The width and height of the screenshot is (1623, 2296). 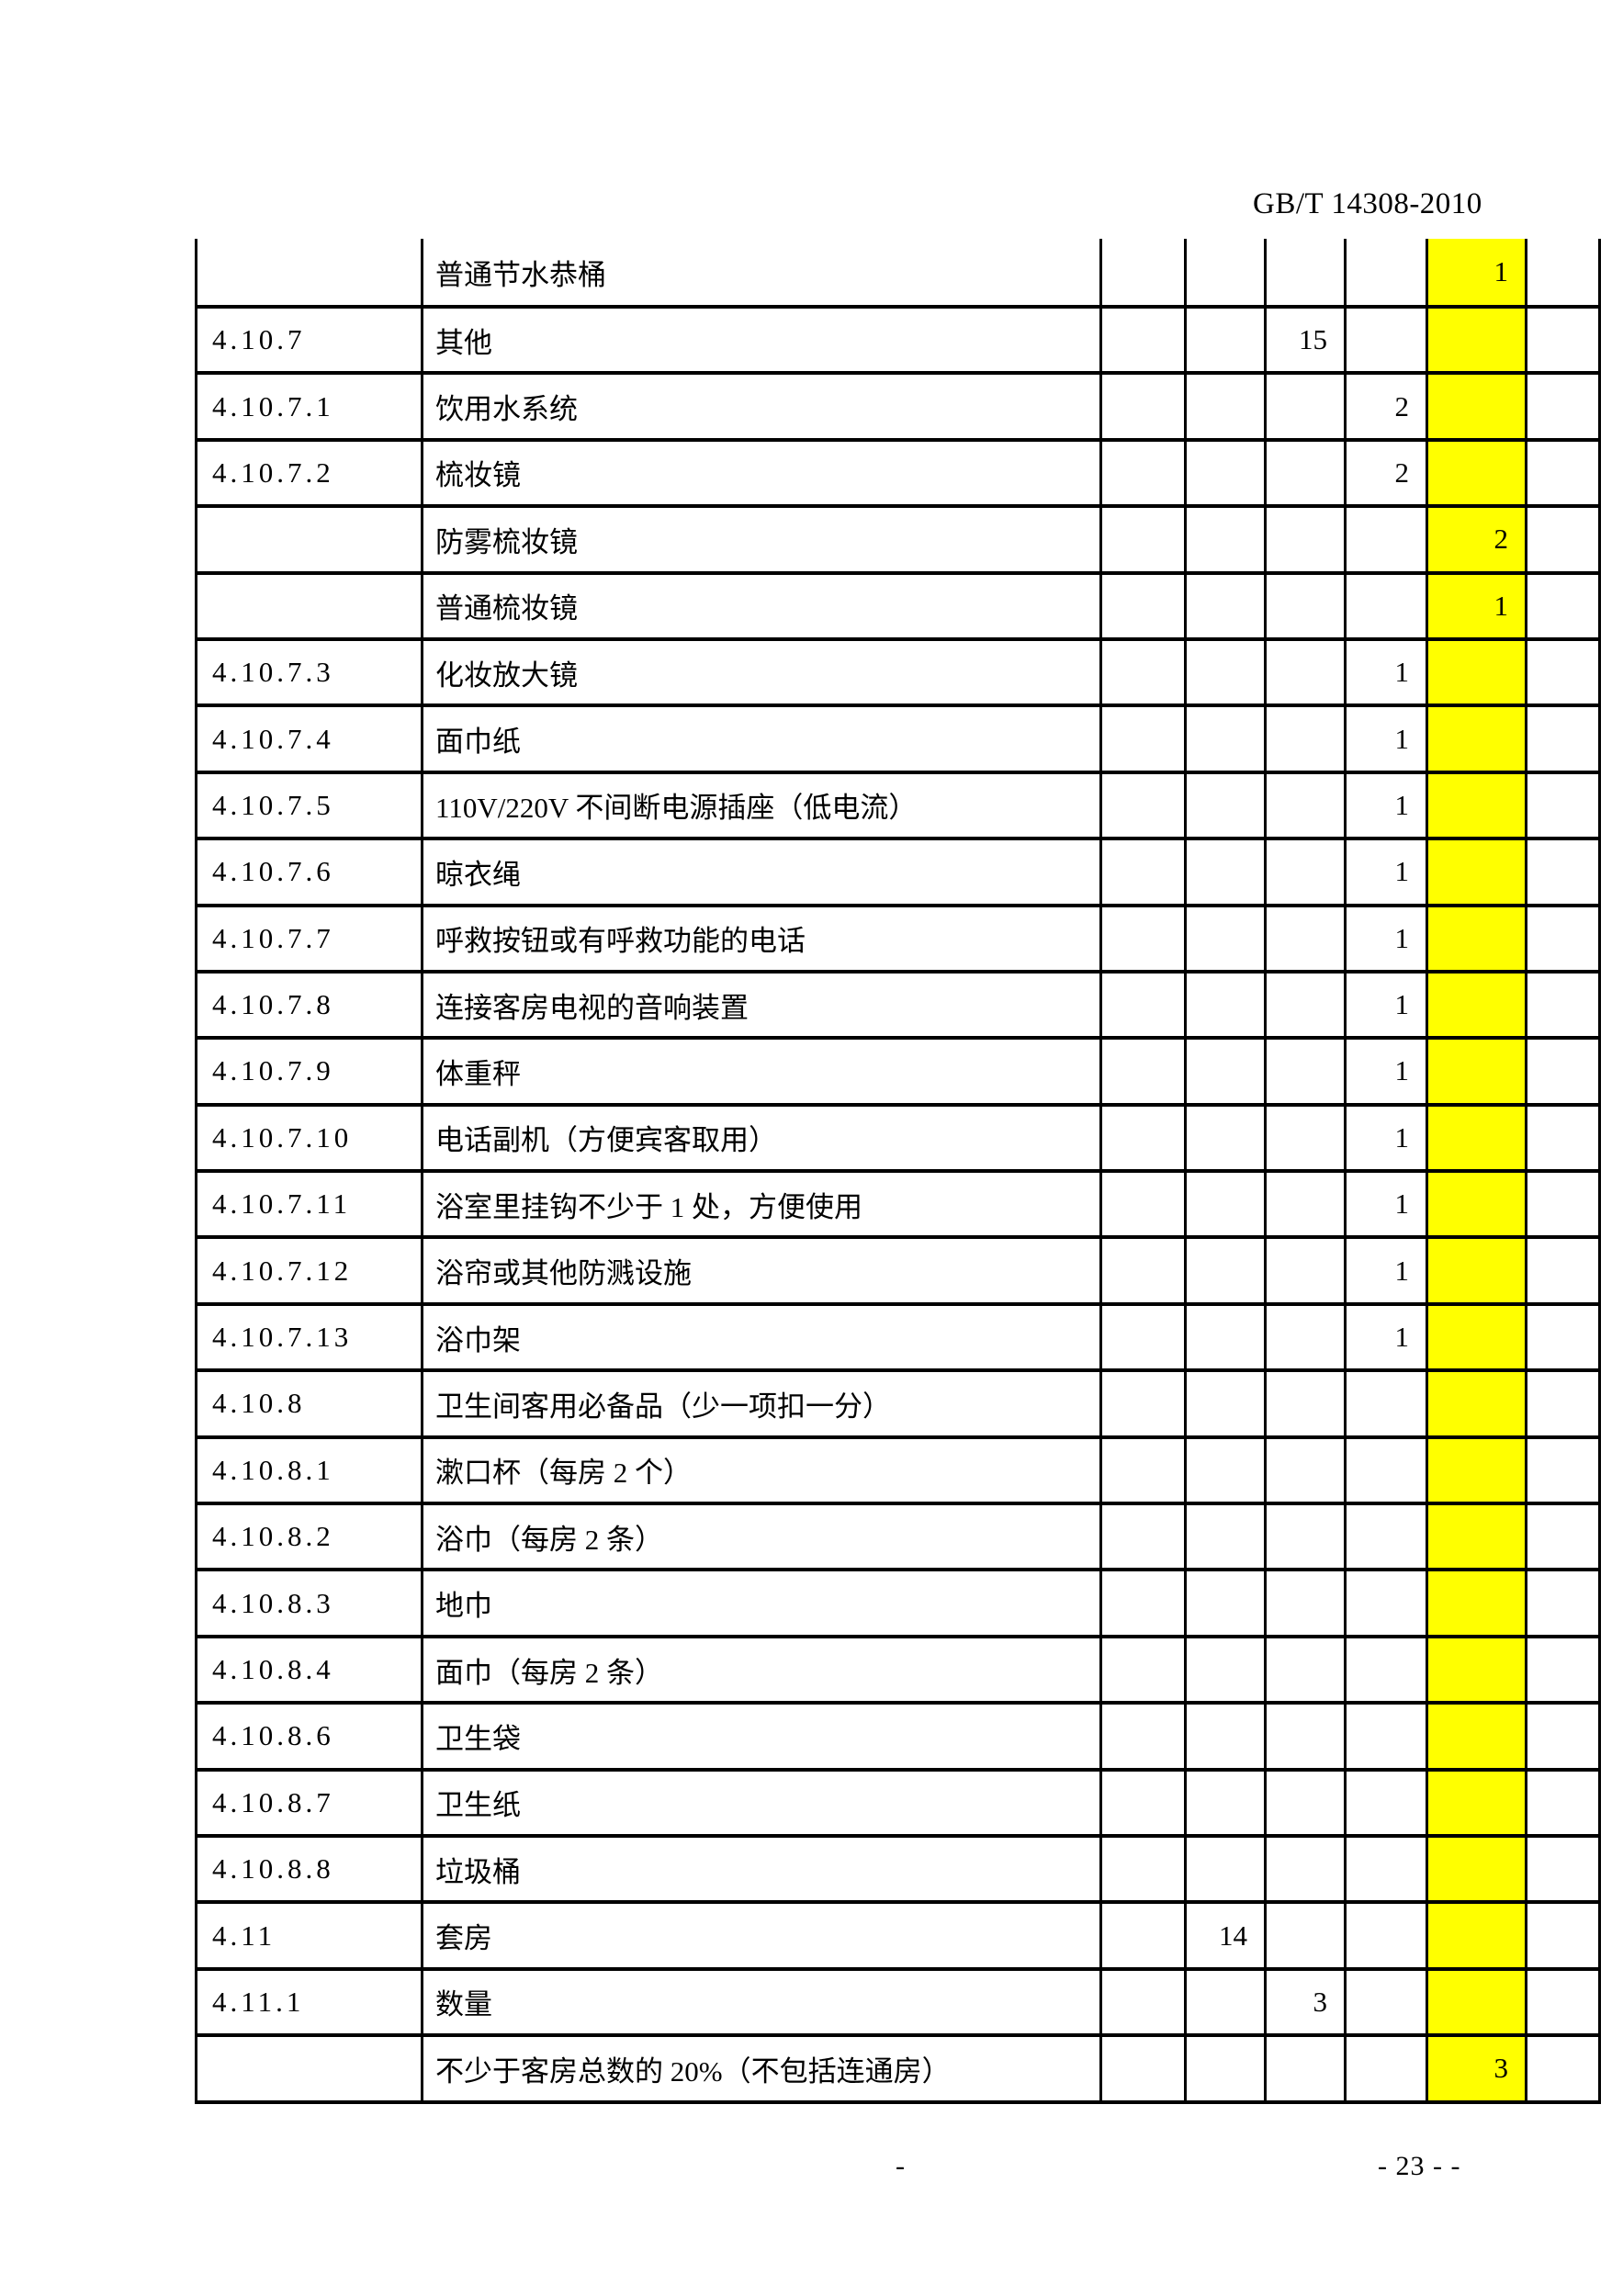 I want to click on table-row: 4.10.7.4 面巾纸 1, so click(x=899, y=740).